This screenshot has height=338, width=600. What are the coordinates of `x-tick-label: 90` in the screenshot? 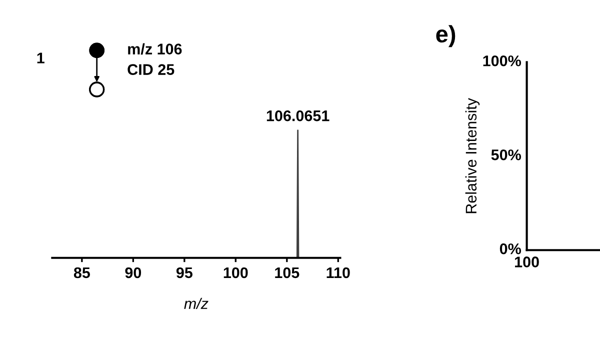 It's located at (133, 272).